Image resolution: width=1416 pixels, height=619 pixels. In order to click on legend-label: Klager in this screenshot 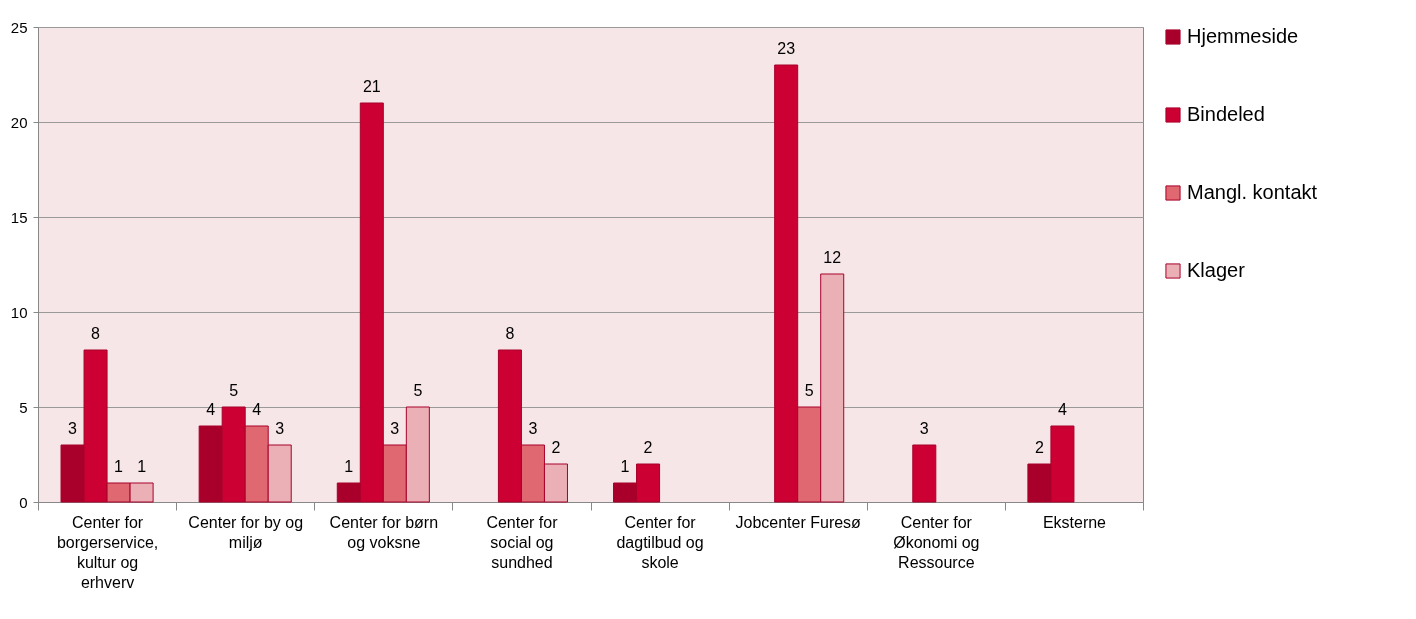, I will do `click(1216, 270)`.